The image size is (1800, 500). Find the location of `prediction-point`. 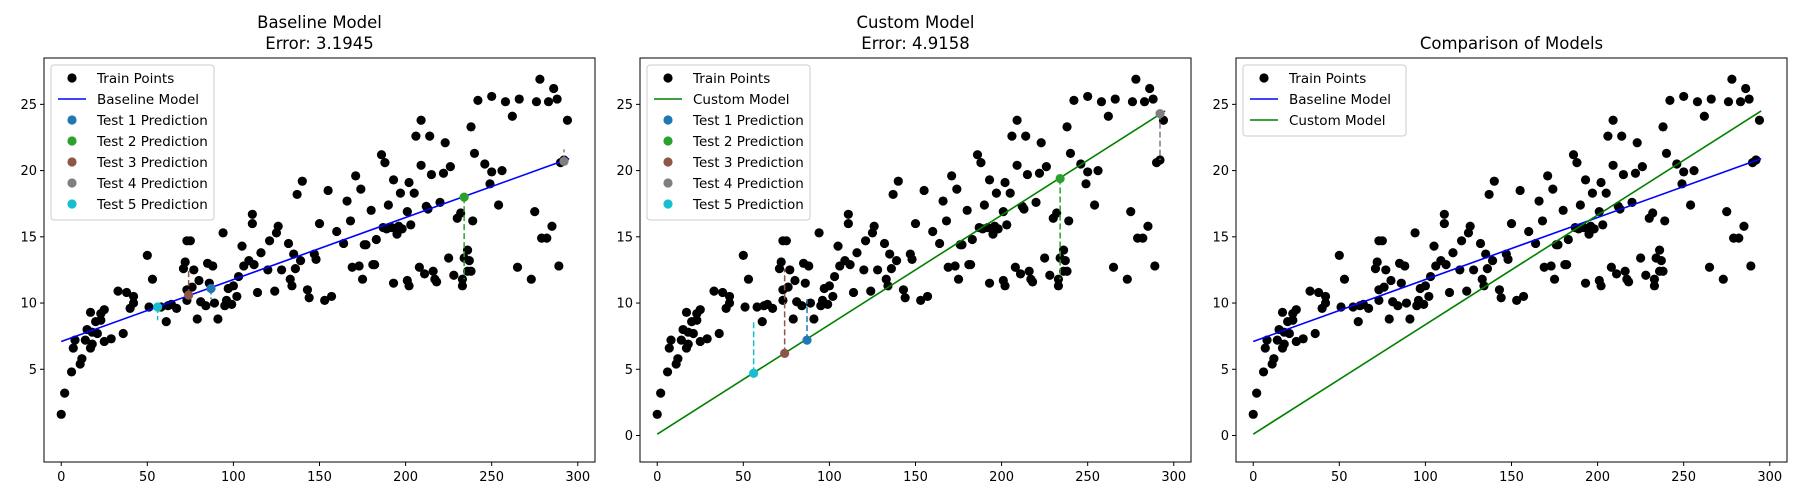

prediction-point is located at coordinates (189, 295).